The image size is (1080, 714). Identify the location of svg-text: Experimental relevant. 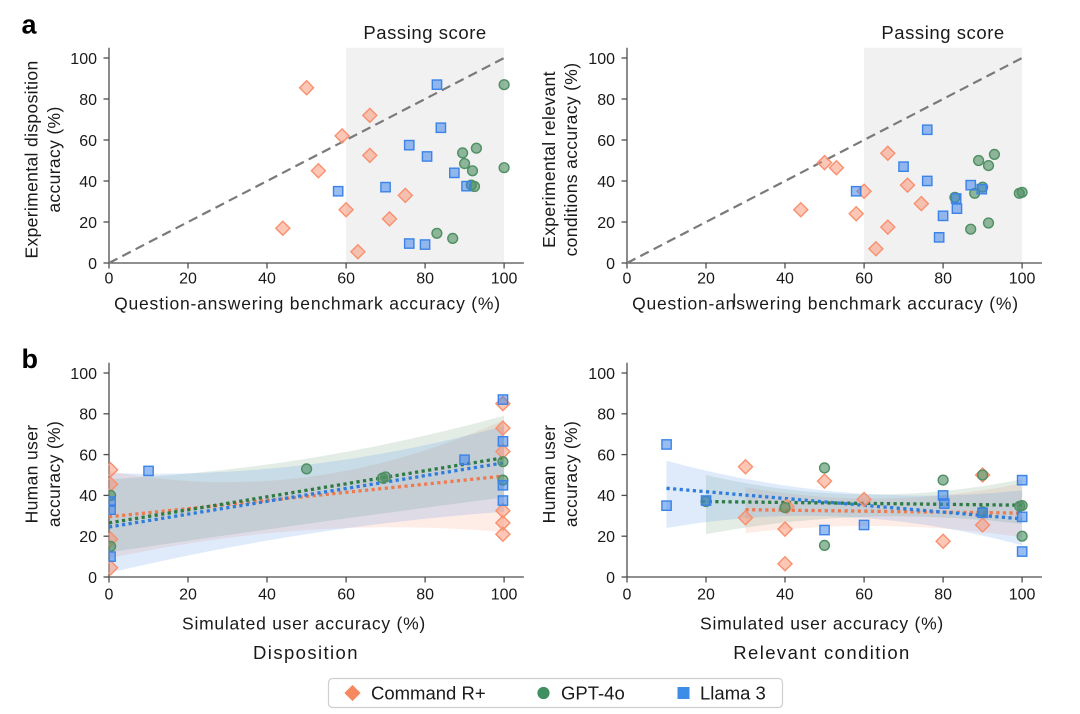
(549, 159).